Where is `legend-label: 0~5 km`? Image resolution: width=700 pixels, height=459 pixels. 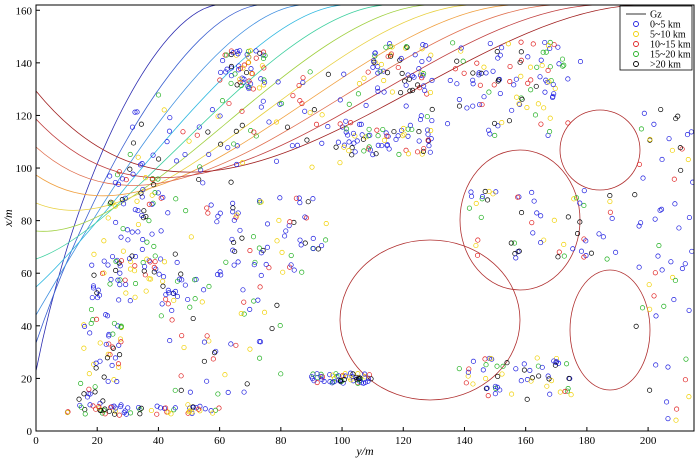 legend-label: 0~5 km is located at coordinates (665, 25).